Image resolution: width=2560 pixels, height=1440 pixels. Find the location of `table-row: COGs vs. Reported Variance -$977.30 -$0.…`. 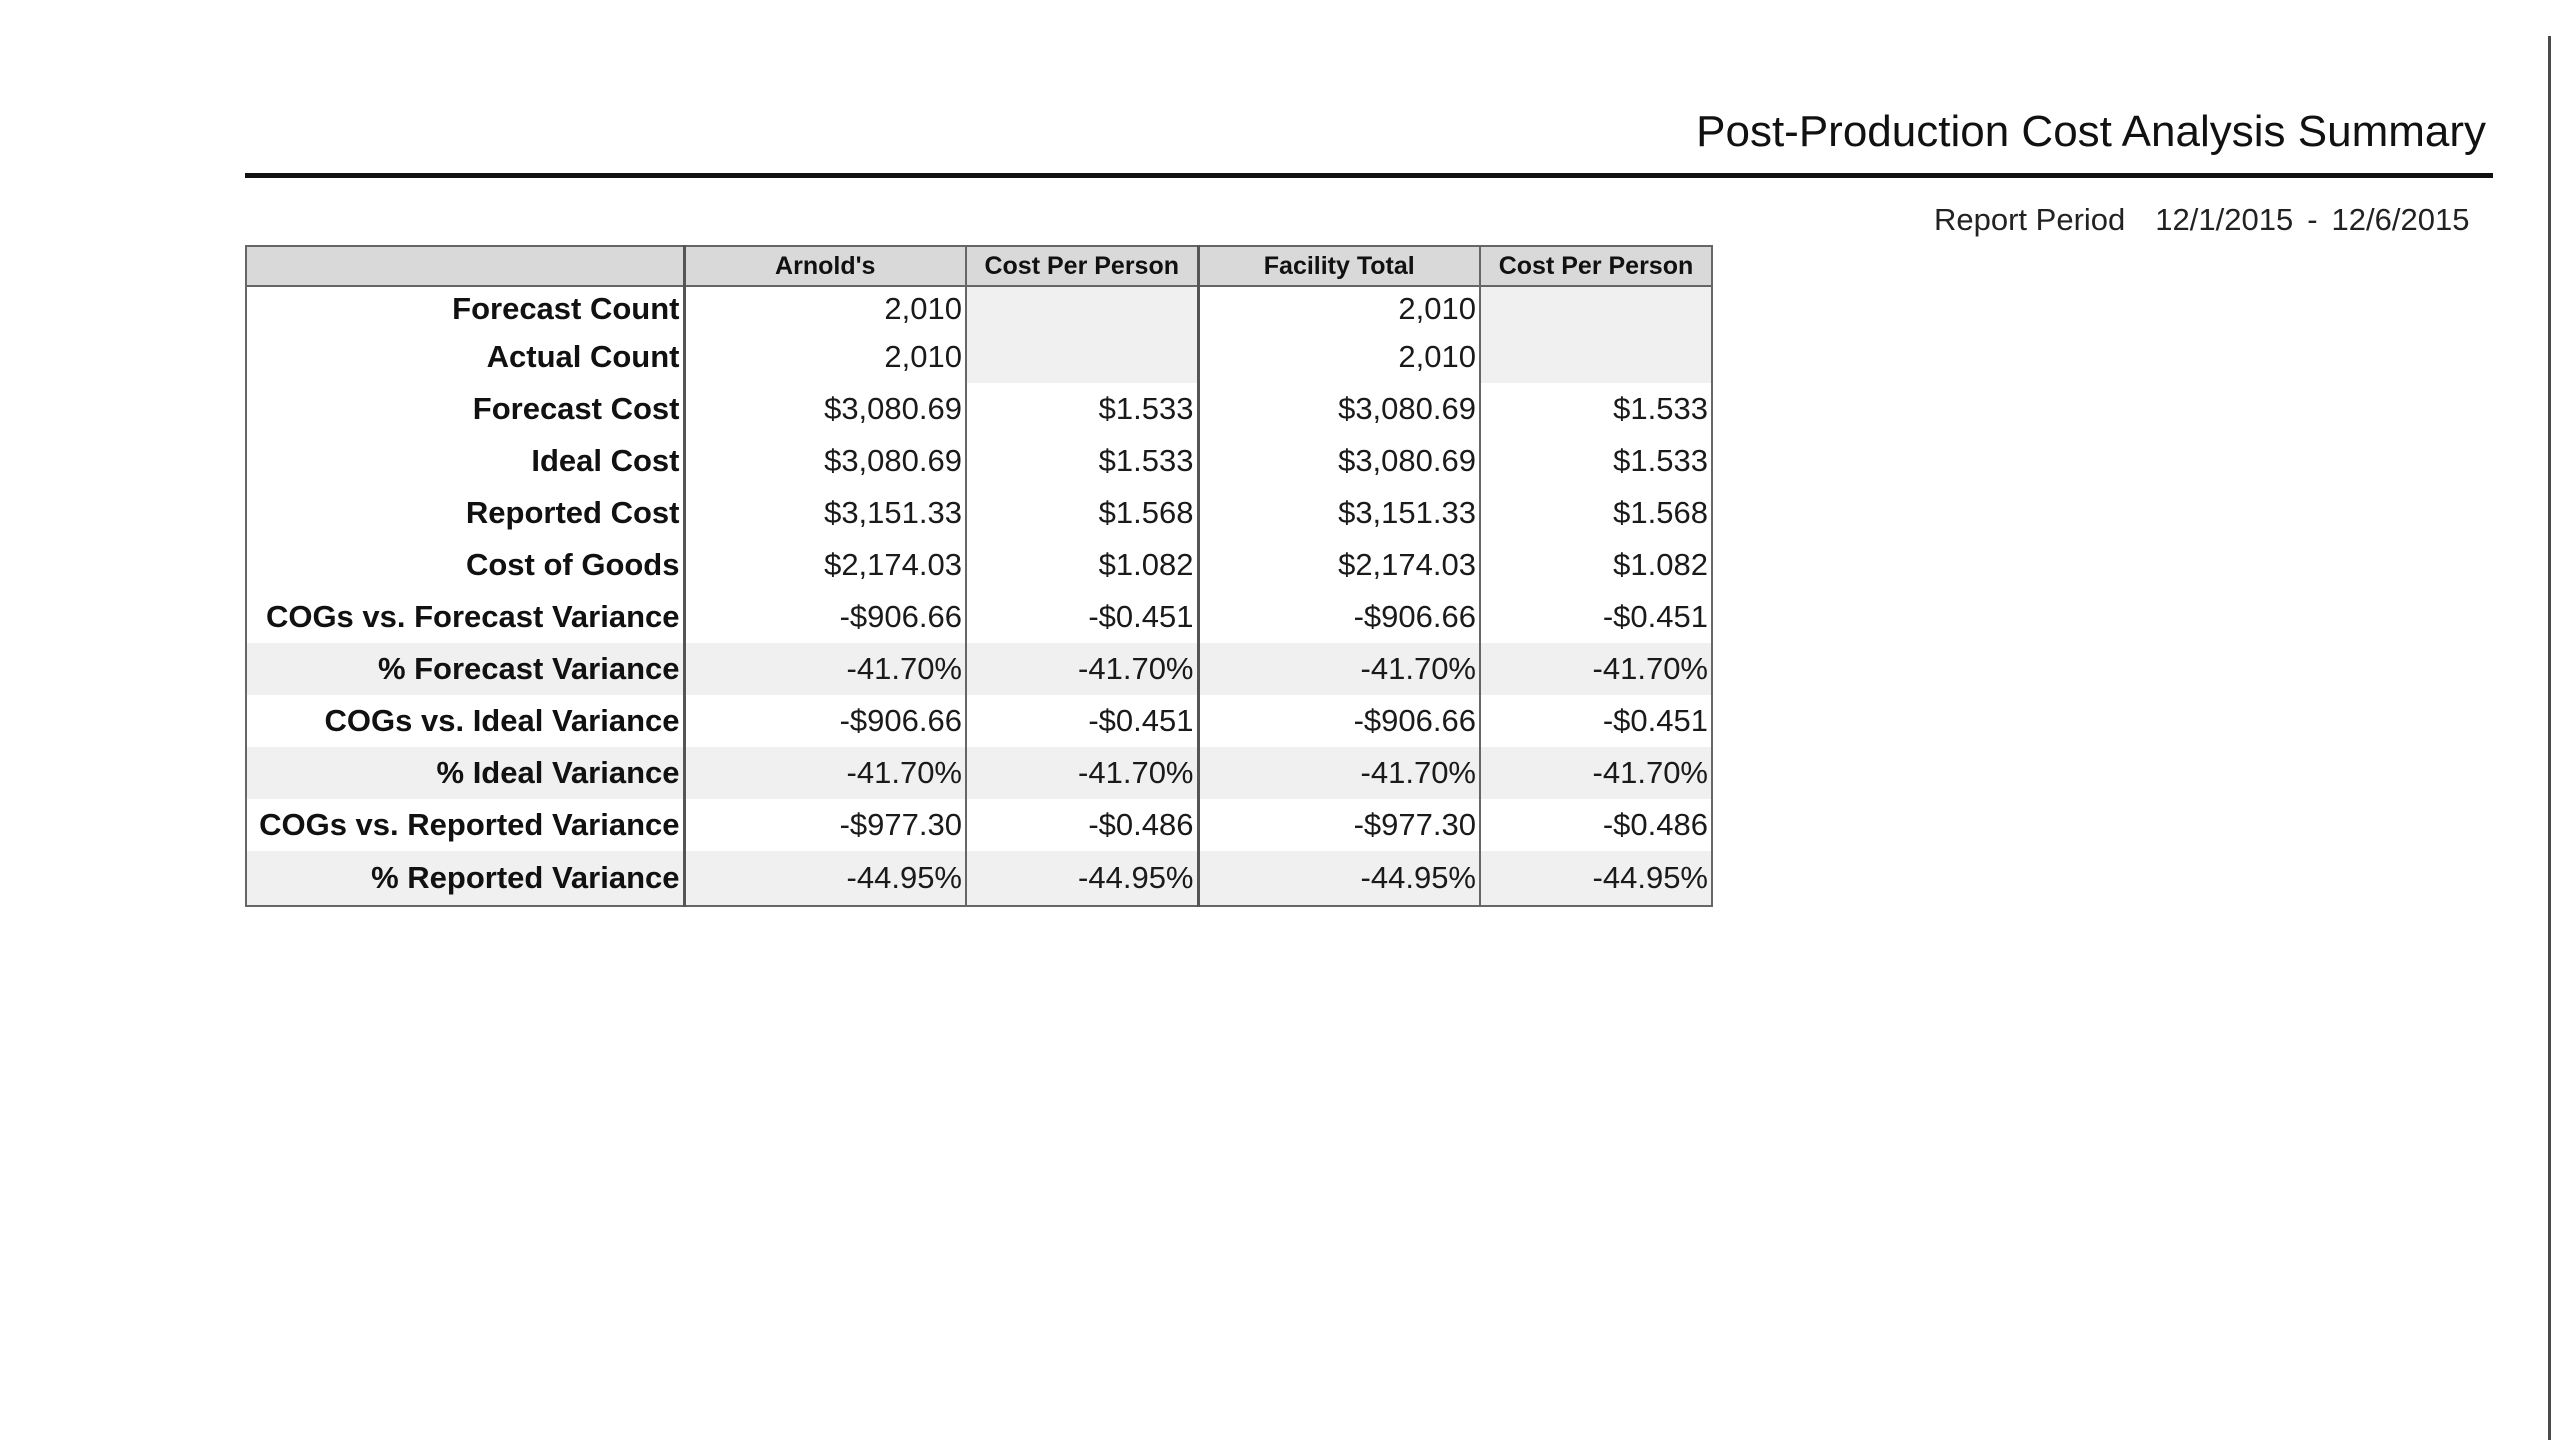

table-row: COGs vs. Reported Variance -$977.30 -$0.… is located at coordinates (979, 825).